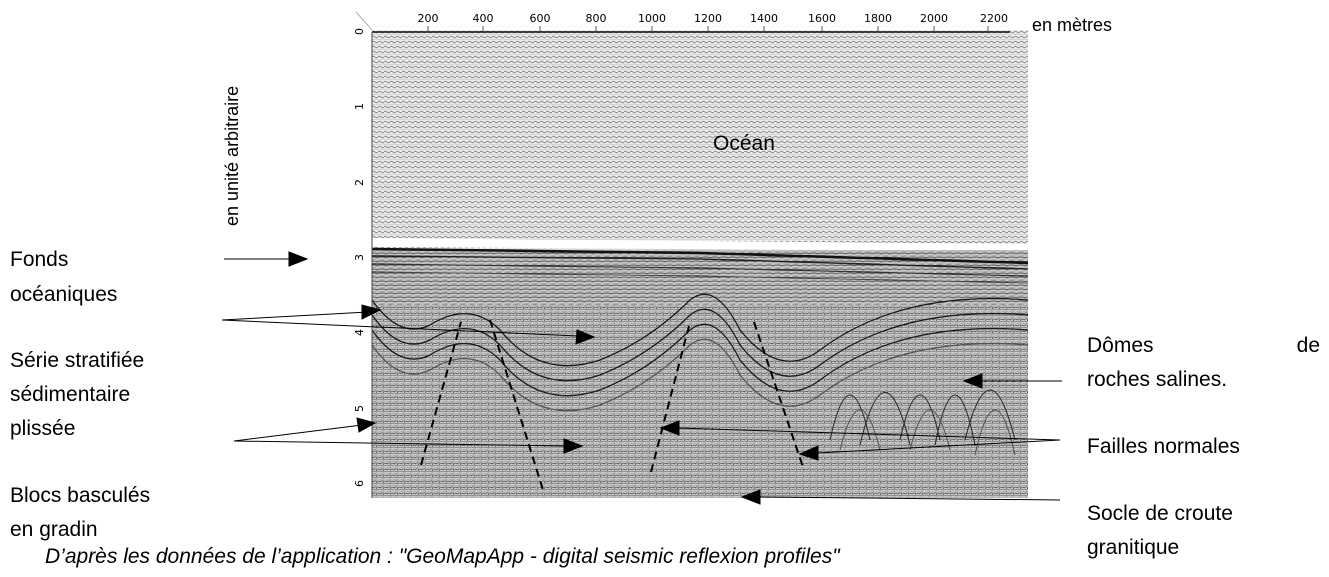 The height and width of the screenshot is (577, 1329). What do you see at coordinates (708, 18) in the screenshot?
I see `x-tick-label: 1200` at bounding box center [708, 18].